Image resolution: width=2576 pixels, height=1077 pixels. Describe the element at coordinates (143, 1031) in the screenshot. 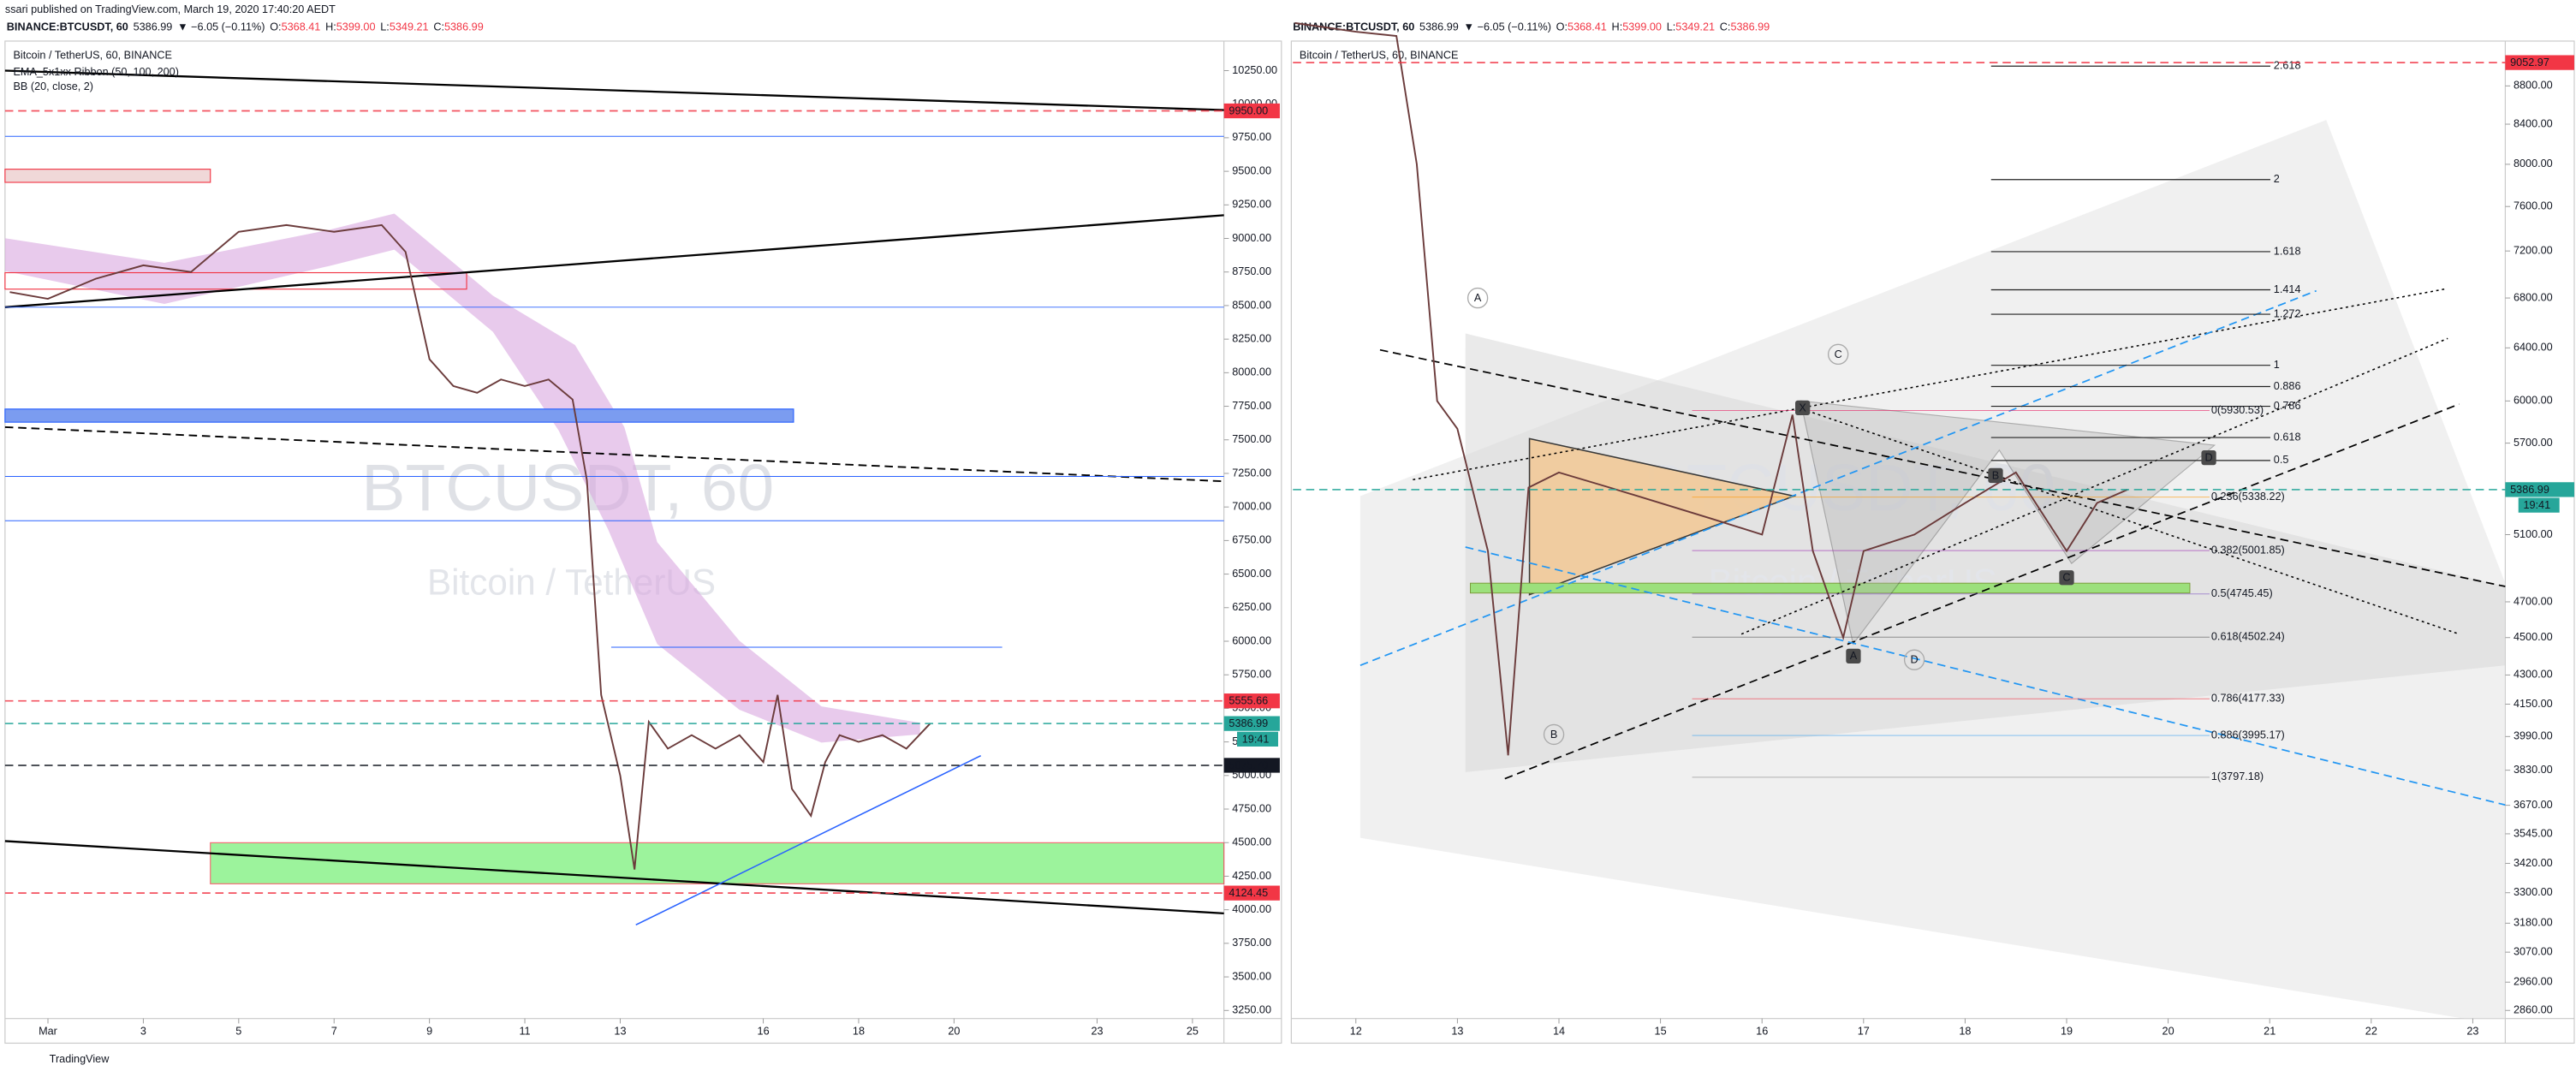

I see `x-tick-label: 3` at that location.